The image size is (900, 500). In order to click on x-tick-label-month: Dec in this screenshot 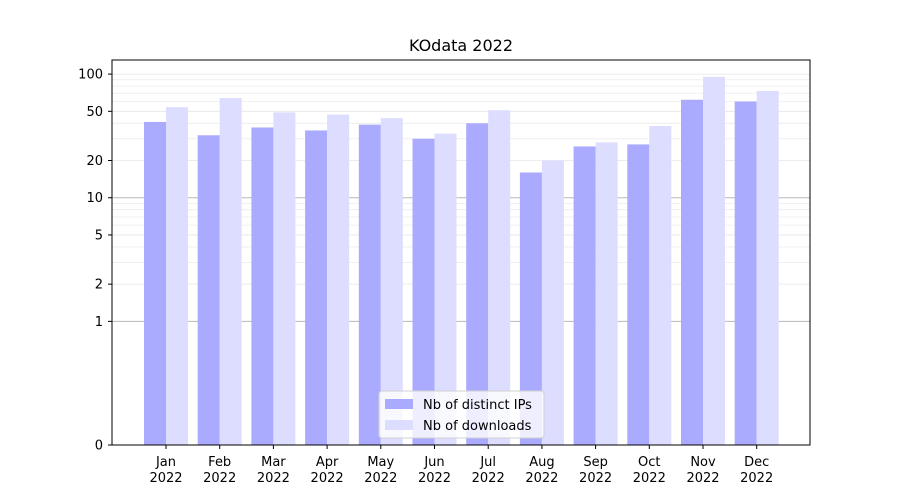, I will do `click(756, 462)`.